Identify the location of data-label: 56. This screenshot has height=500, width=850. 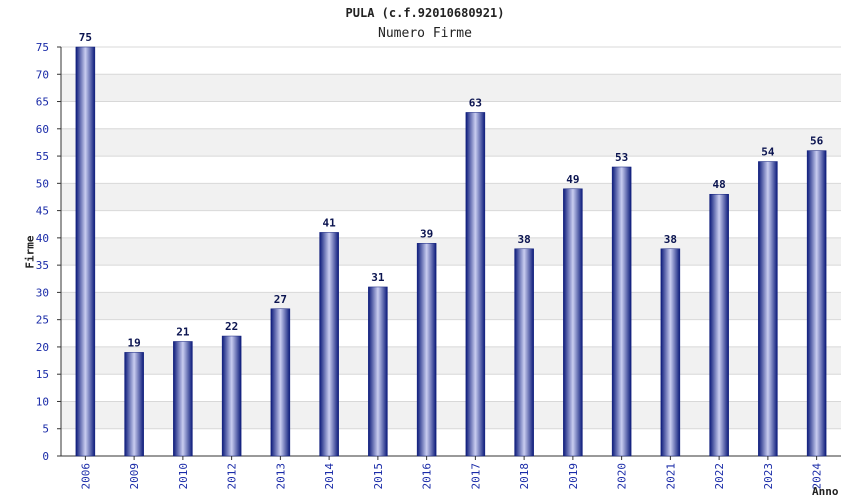
(817, 141).